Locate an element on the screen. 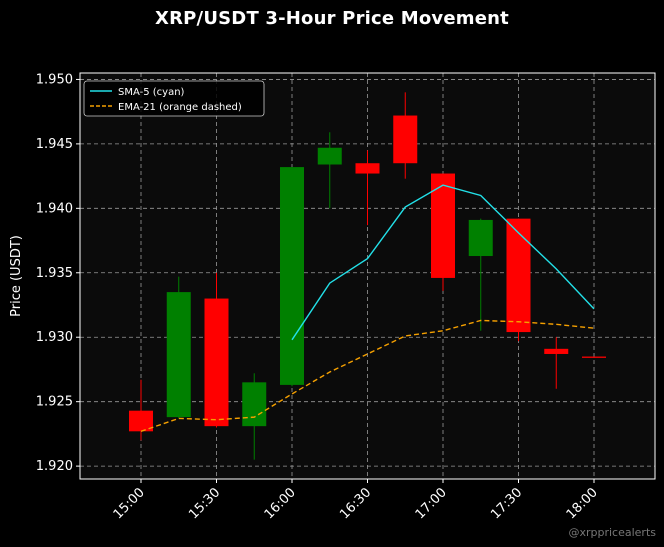 This screenshot has width=664, height=547. y-tick-label: 1.940 is located at coordinates (54, 208).